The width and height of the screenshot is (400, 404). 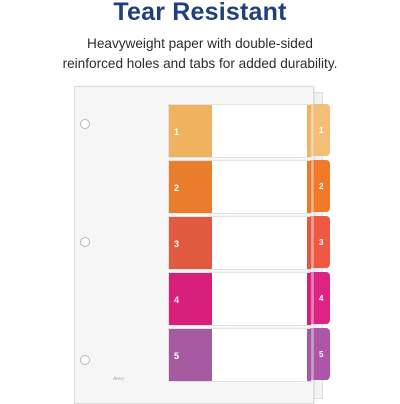 What do you see at coordinates (177, 356) in the screenshot?
I see `divider-number: 5` at bounding box center [177, 356].